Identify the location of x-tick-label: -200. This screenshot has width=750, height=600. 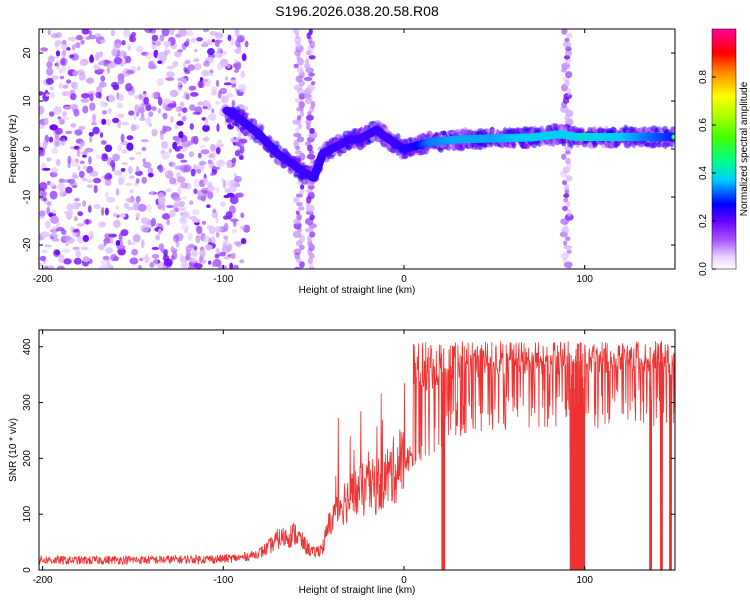
(43, 580).